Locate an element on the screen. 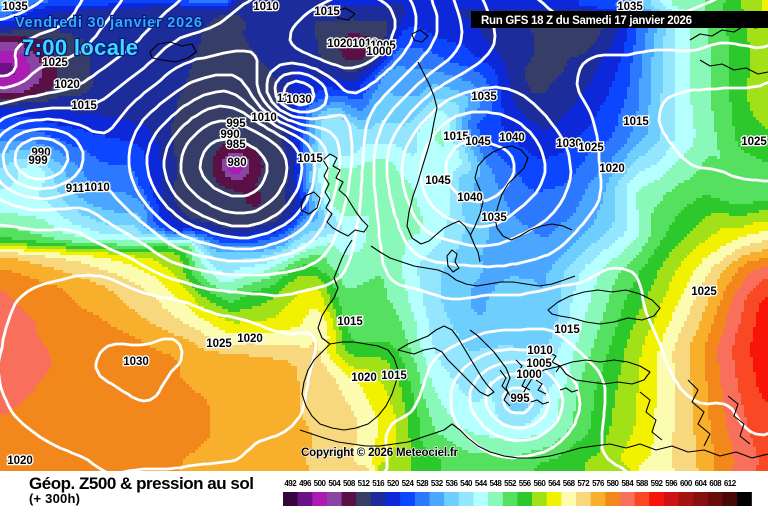 The image size is (768, 517). svg-text: 508 is located at coordinates (349, 483).